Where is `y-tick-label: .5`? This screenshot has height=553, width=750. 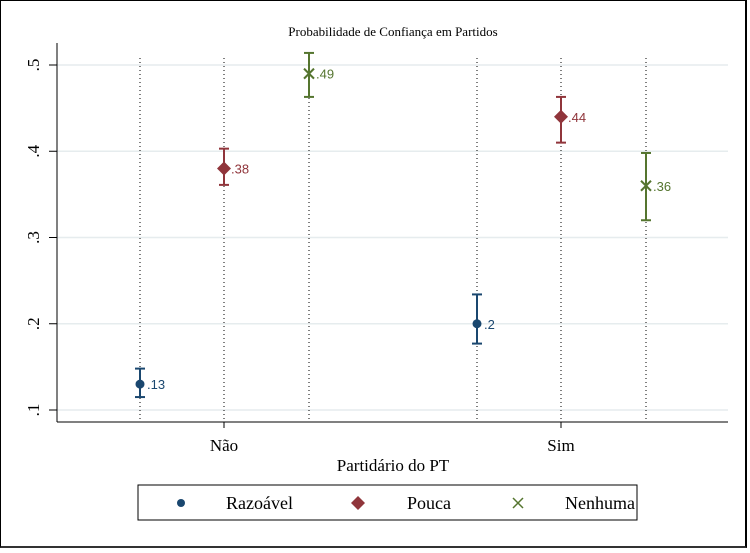 y-tick-label: .5 is located at coordinates (33, 65).